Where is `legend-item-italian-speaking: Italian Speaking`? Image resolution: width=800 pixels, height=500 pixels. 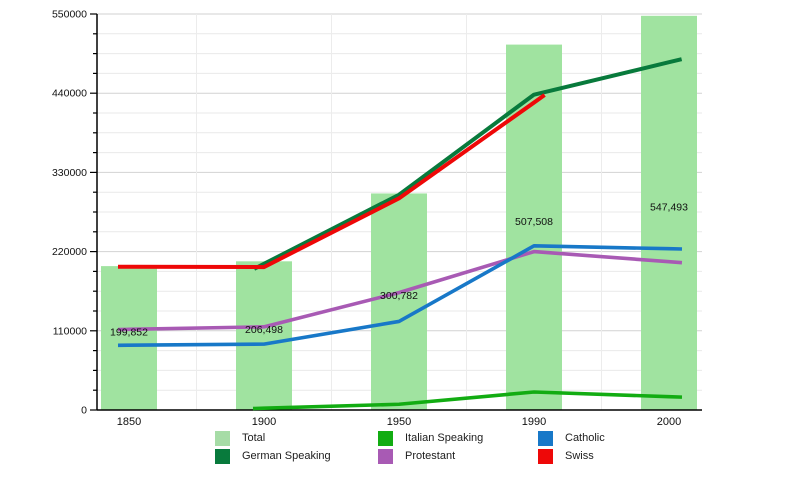 legend-item-italian-speaking: Italian Speaking is located at coordinates (430, 438).